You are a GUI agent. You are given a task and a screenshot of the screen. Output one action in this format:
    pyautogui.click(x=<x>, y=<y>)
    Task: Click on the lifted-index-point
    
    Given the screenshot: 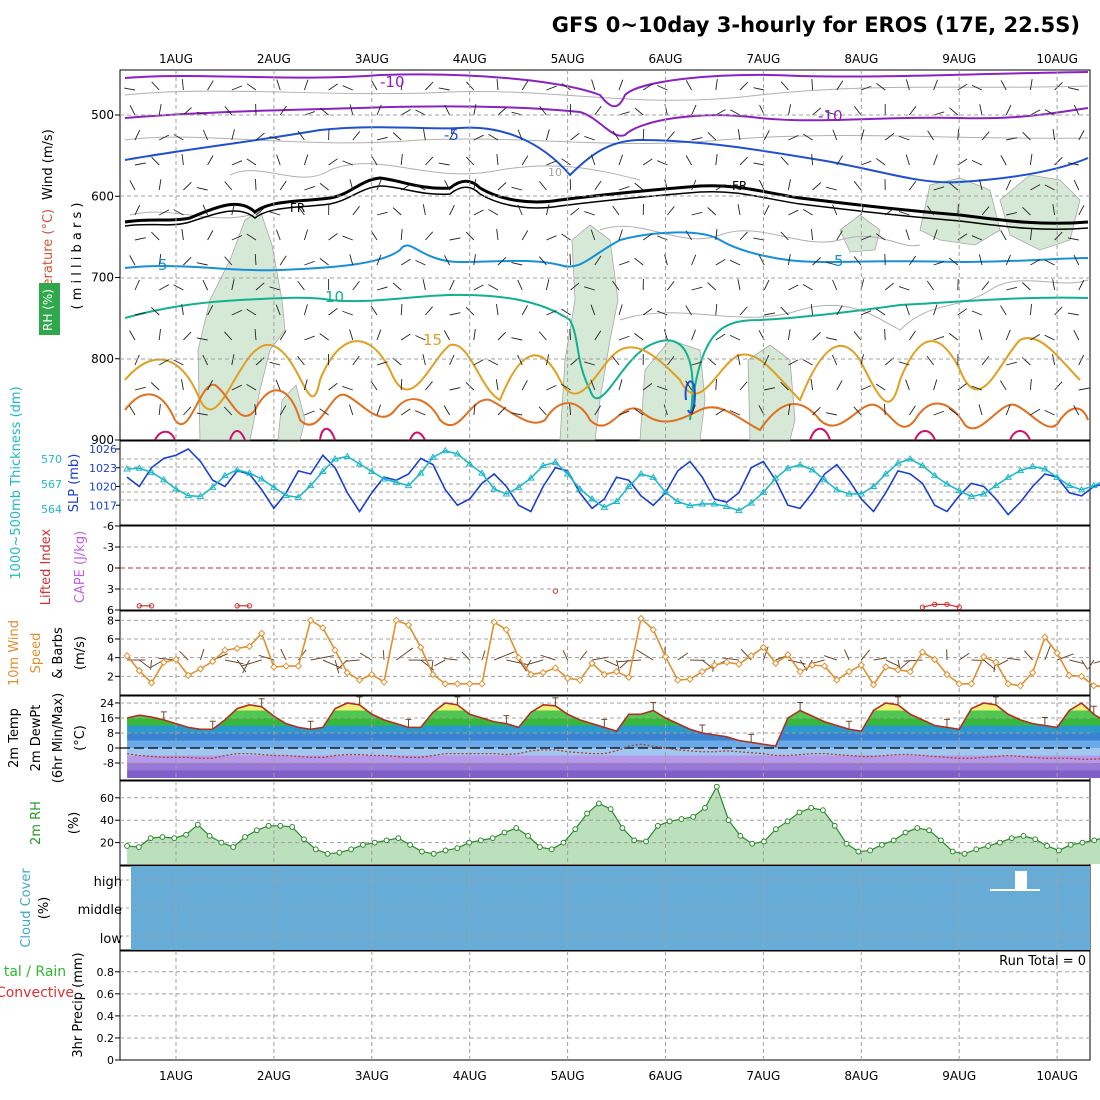 What is the action you would take?
    pyautogui.click(x=959, y=607)
    